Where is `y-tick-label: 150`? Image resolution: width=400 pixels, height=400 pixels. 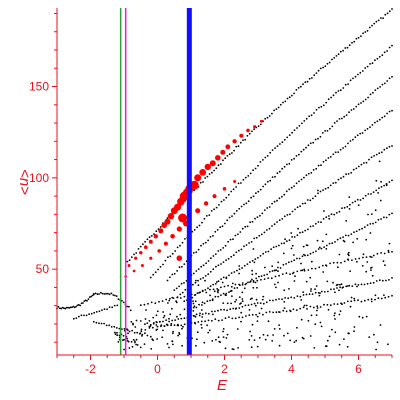 y-tick-label: 150 is located at coordinates (39, 87).